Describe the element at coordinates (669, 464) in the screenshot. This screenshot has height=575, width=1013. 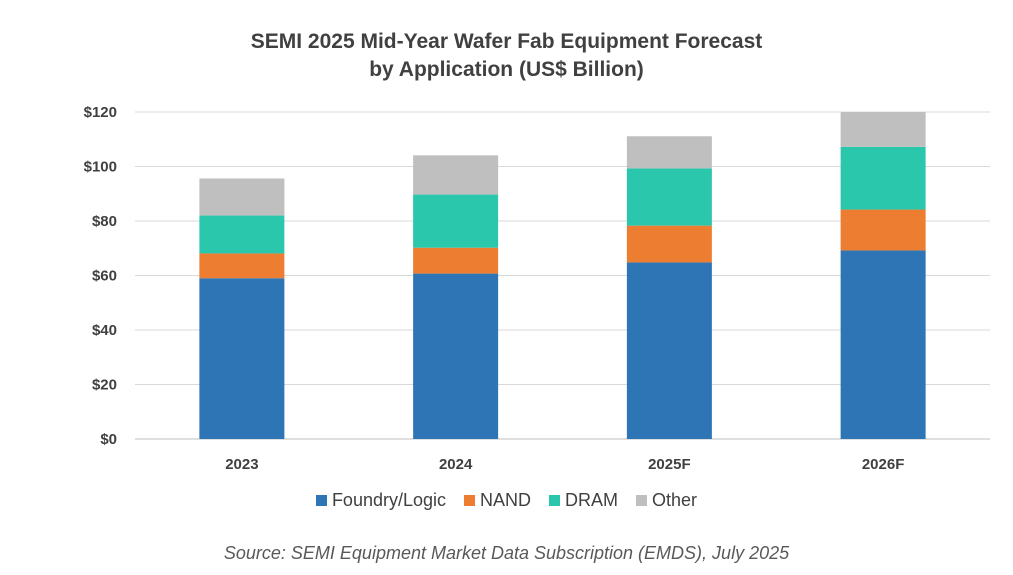
I see `x-tick-label: 2025F` at that location.